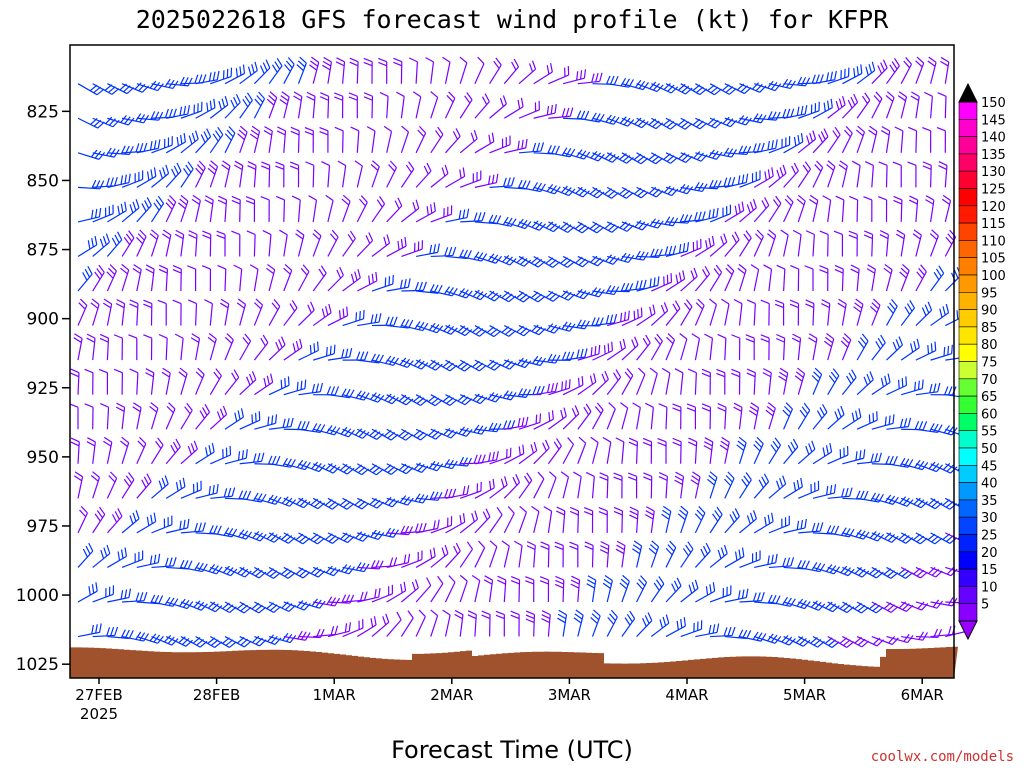 This screenshot has height=768, width=1024. Describe the element at coordinates (989, 328) in the screenshot. I see `colorbar-label: 85` at that location.